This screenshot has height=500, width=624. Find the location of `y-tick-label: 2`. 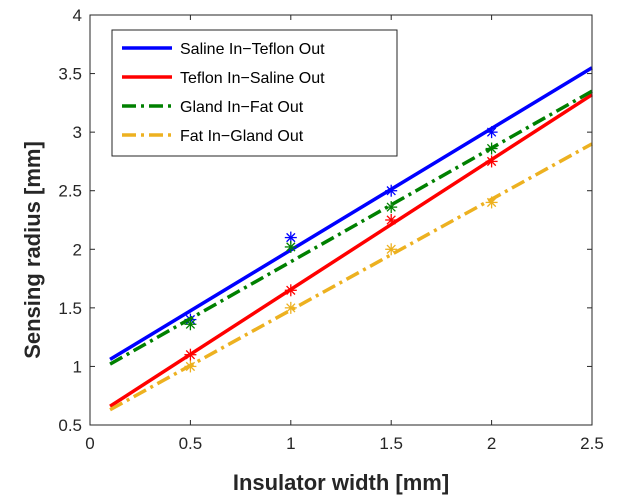

y-tick-label: 2 is located at coordinates (77, 249).